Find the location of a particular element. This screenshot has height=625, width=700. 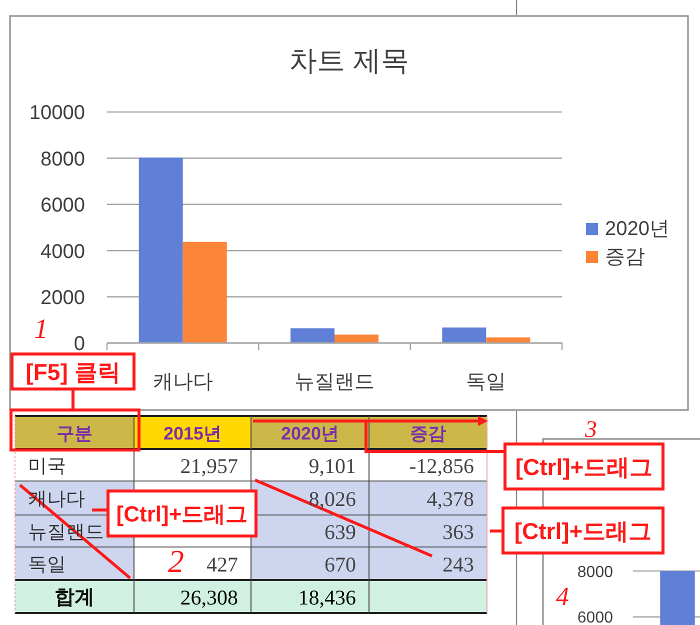

text: -12,856 is located at coordinates (441, 466).